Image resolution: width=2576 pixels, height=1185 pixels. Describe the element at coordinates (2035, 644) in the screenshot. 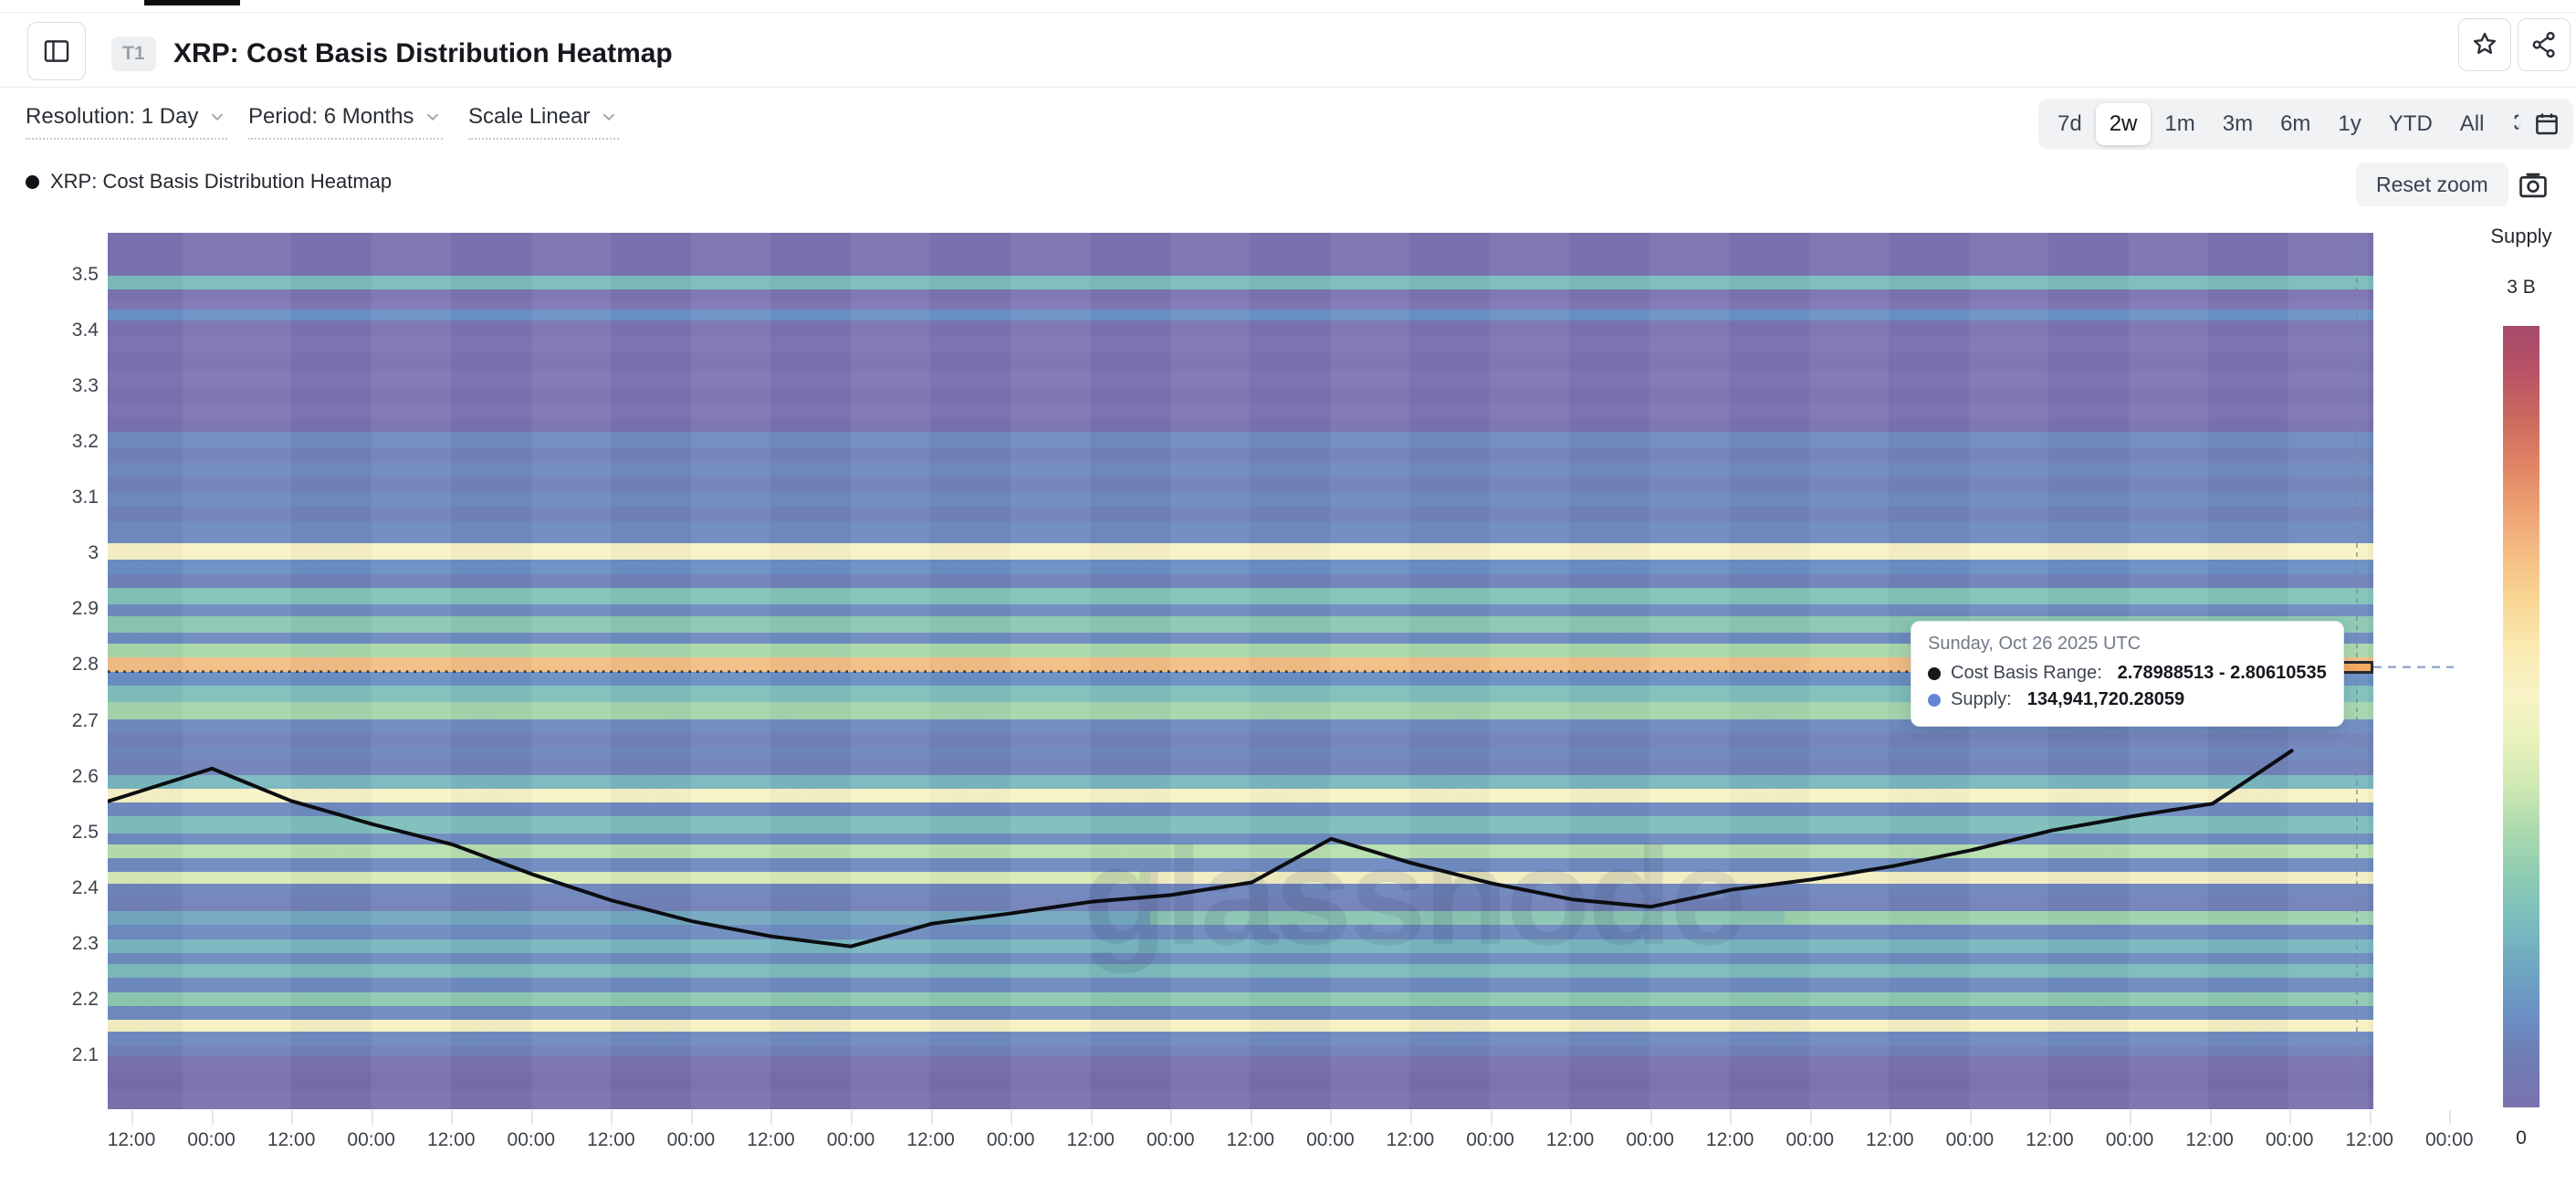

I see `tooltip-date: Sunday, Oct 26 2025 UTC` at that location.